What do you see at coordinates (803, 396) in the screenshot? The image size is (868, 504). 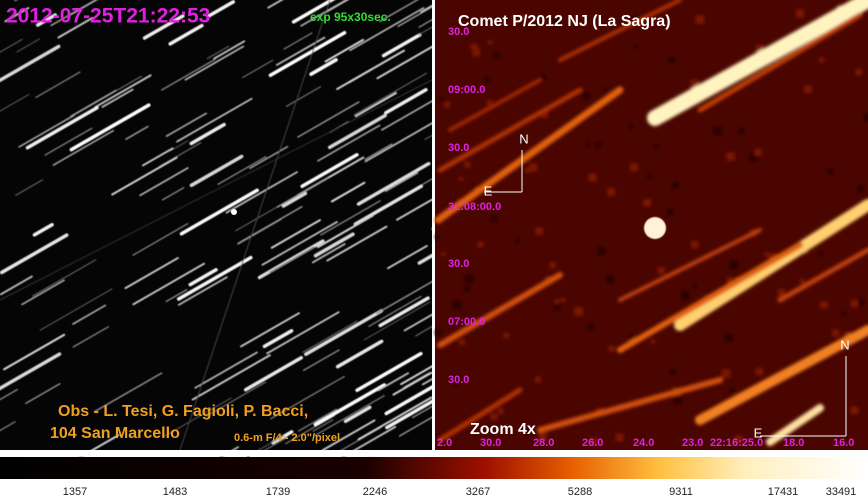 I see `compass-corner` at bounding box center [803, 396].